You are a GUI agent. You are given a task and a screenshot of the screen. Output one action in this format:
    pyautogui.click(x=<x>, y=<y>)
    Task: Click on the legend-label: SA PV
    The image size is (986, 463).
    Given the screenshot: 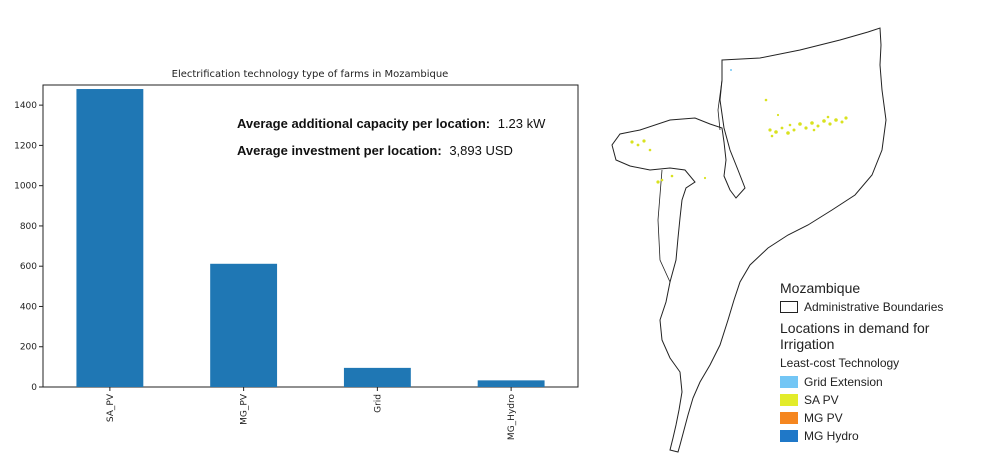 What is the action you would take?
    pyautogui.click(x=821, y=400)
    